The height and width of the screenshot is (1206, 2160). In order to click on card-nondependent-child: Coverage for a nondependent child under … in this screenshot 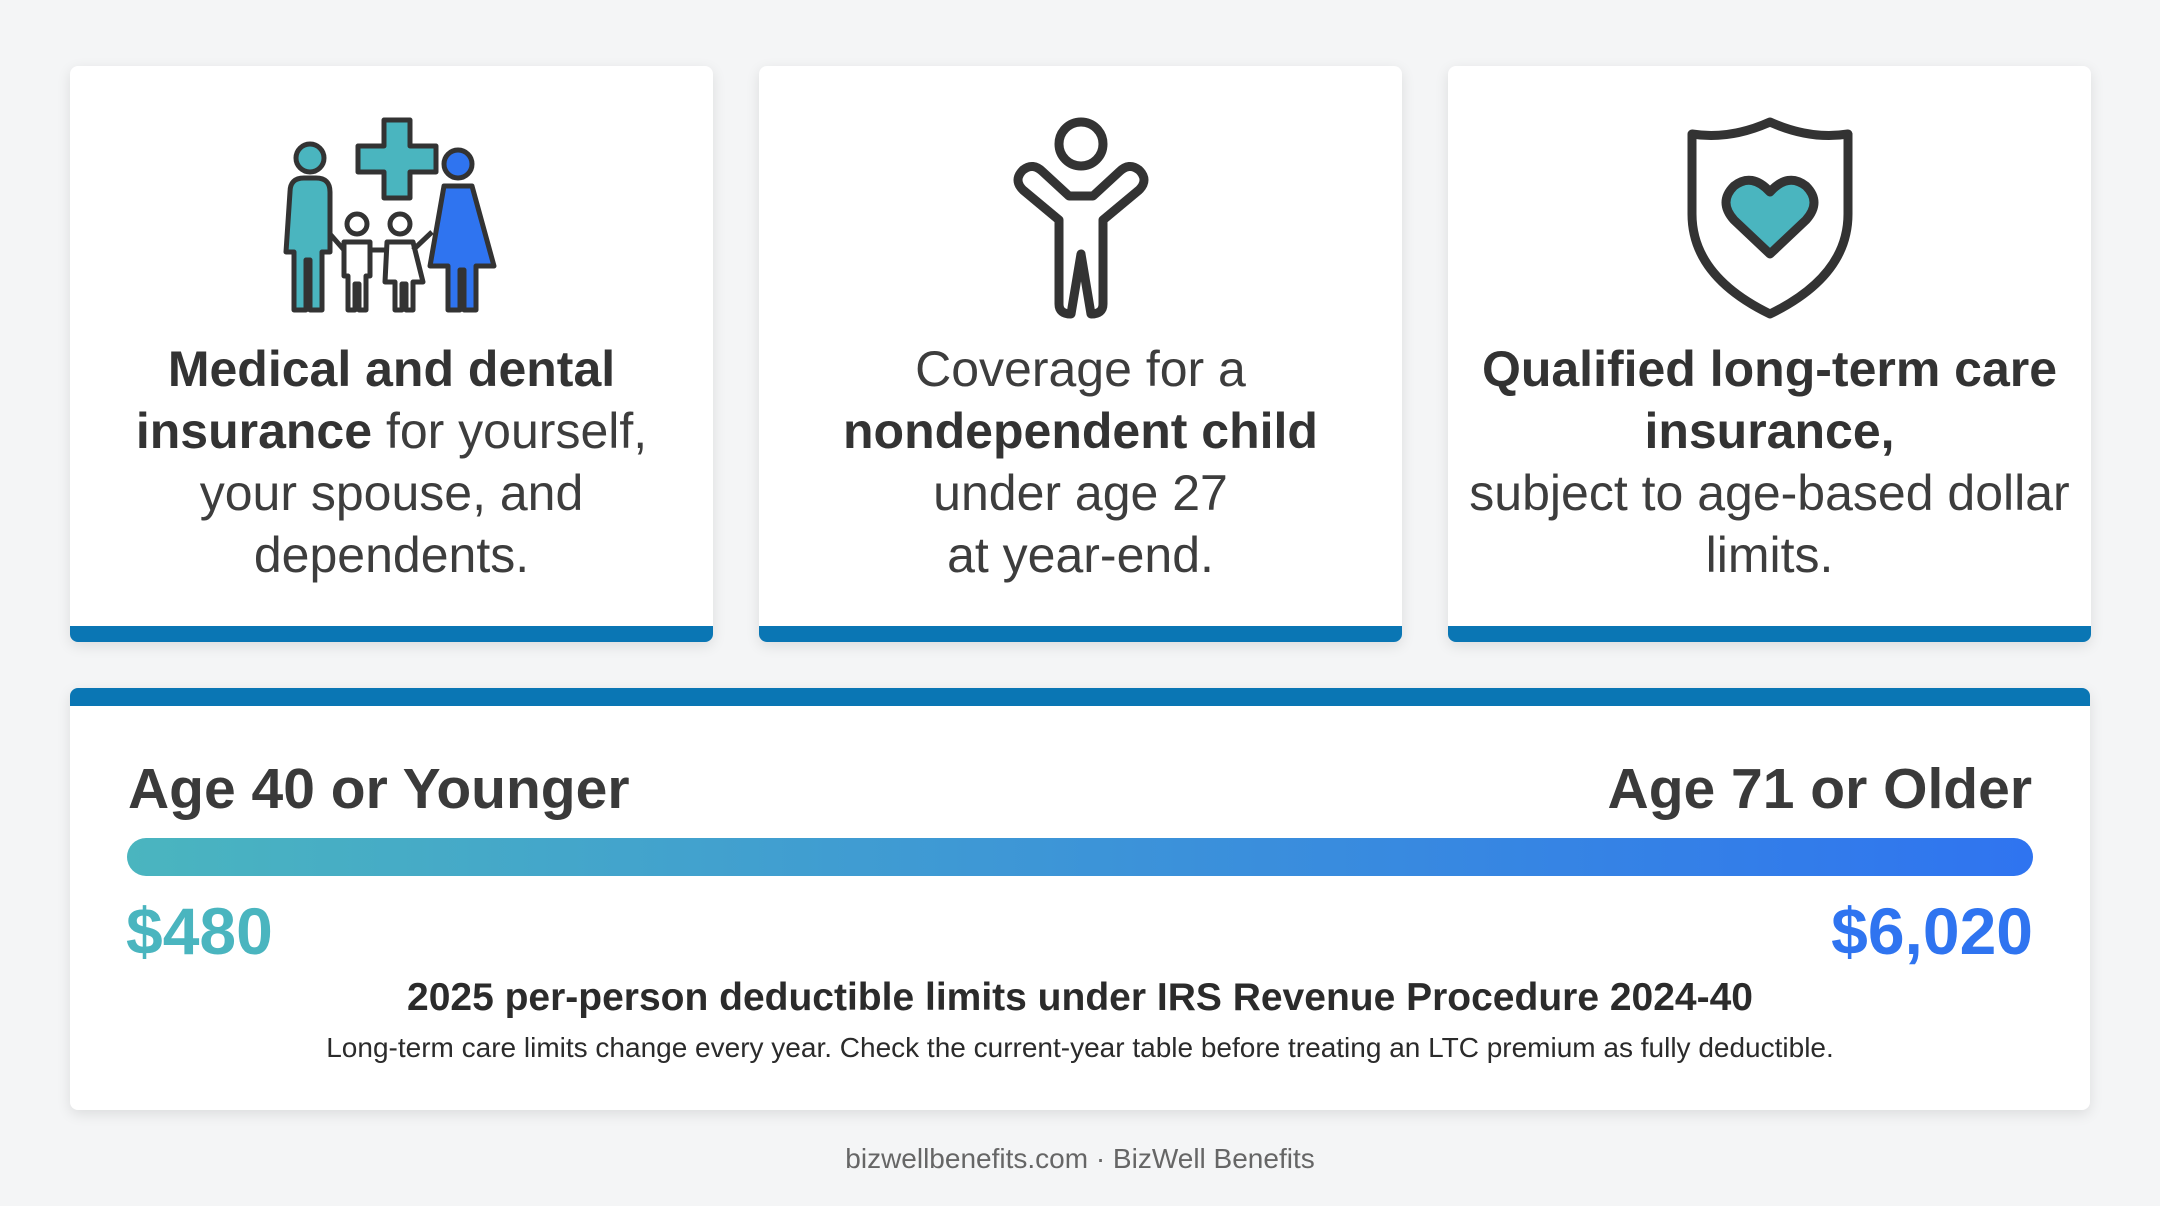, I will do `click(1080, 354)`.